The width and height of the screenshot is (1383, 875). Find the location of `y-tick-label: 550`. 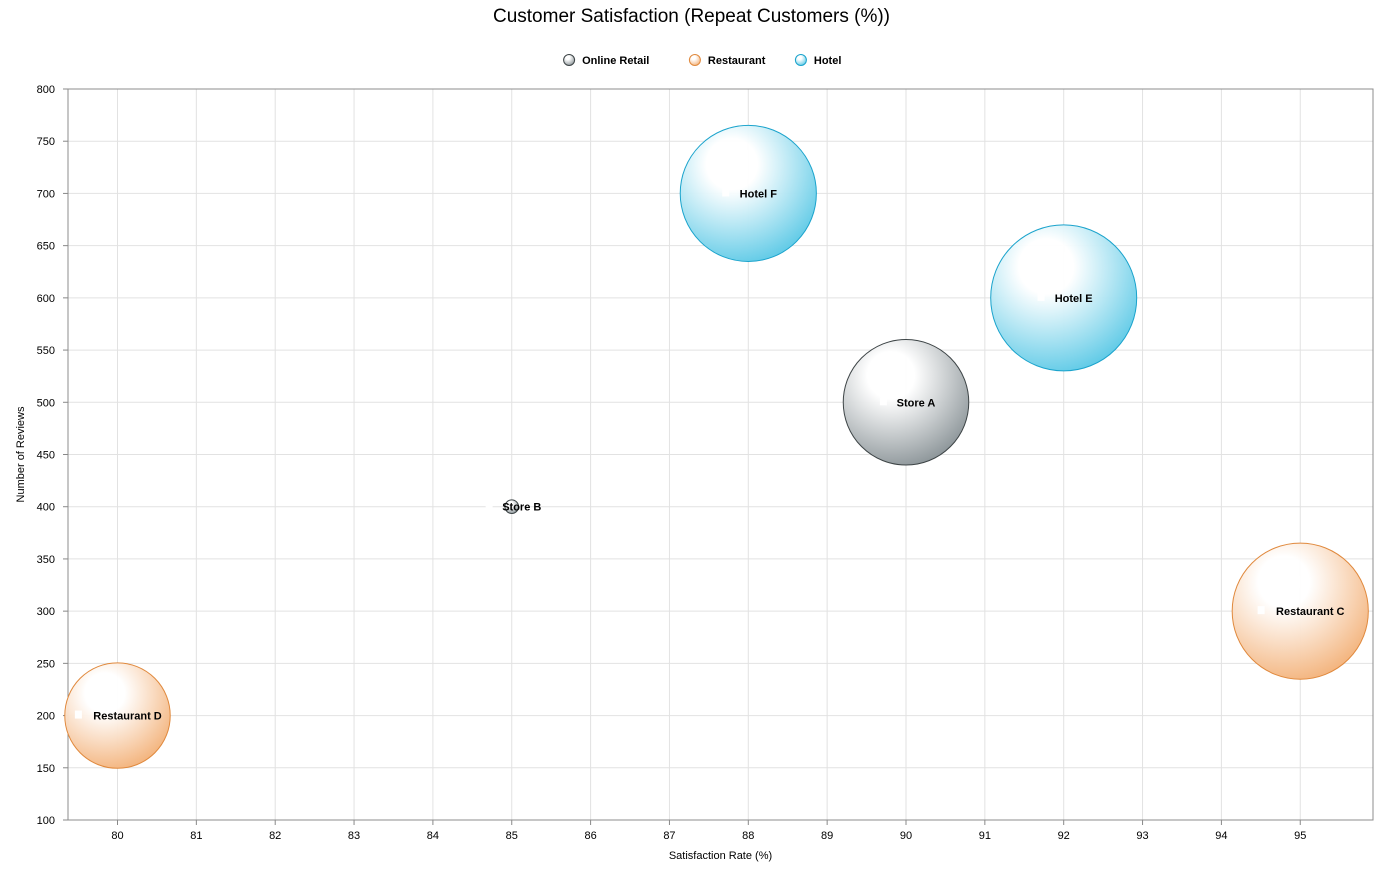

y-tick-label: 550 is located at coordinates (46, 351).